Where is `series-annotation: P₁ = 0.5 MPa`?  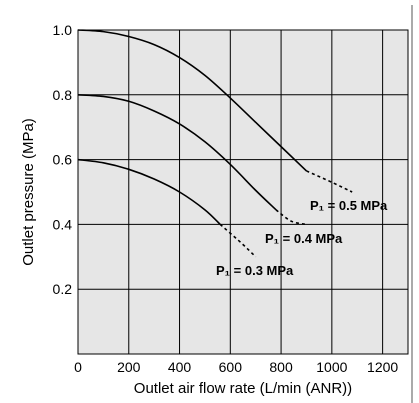
series-annotation: P₁ = 0.5 MPa is located at coordinates (349, 205).